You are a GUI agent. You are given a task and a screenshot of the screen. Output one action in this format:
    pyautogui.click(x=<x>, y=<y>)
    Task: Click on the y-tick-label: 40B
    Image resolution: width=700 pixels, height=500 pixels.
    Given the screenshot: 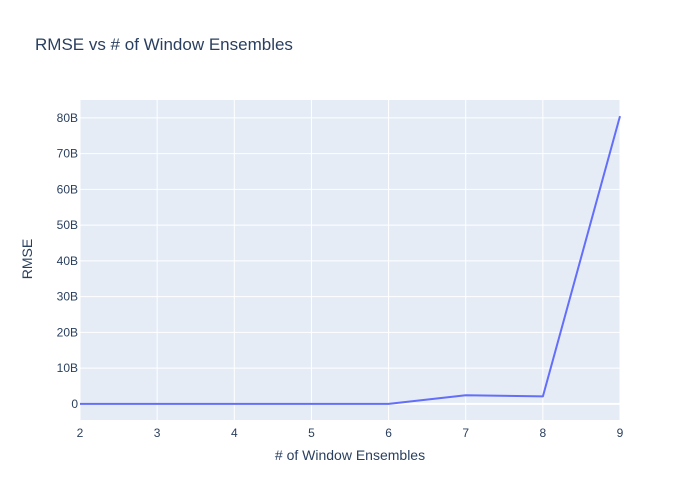 What is the action you would take?
    pyautogui.click(x=67, y=261)
    